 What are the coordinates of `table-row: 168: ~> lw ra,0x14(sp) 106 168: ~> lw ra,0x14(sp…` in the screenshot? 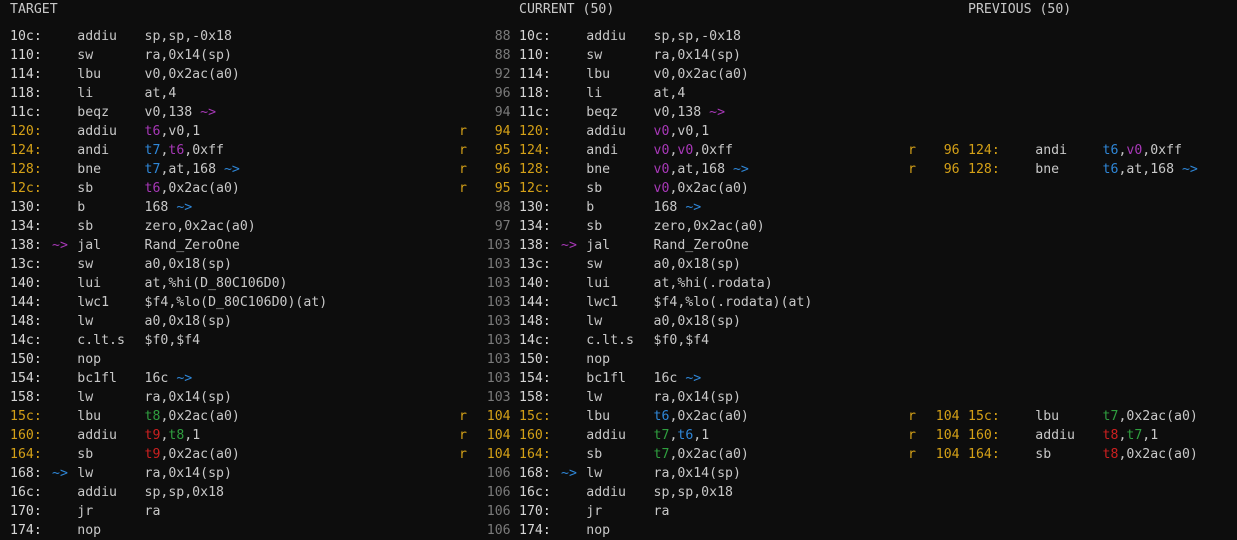 It's located at (618, 473).